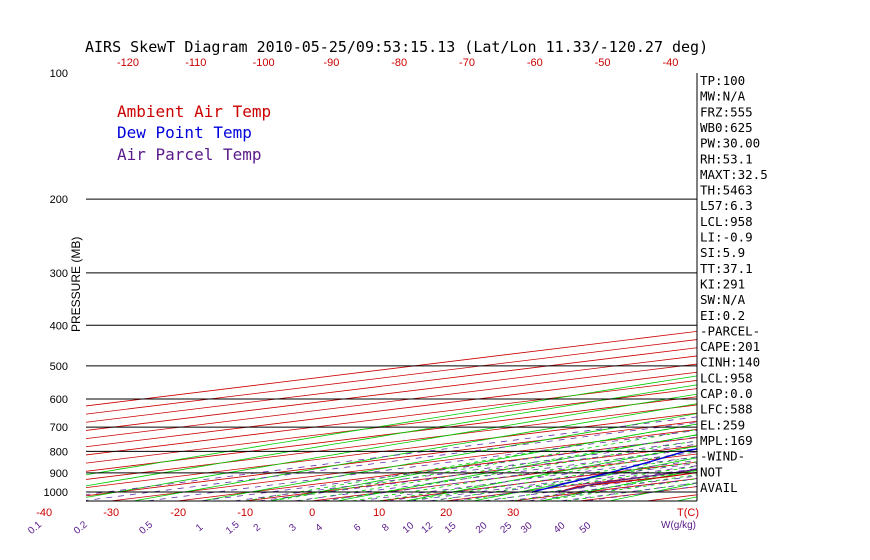 This screenshot has height=560, width=870. I want to click on mixing-ratio-label: 0.5, so click(146, 528).